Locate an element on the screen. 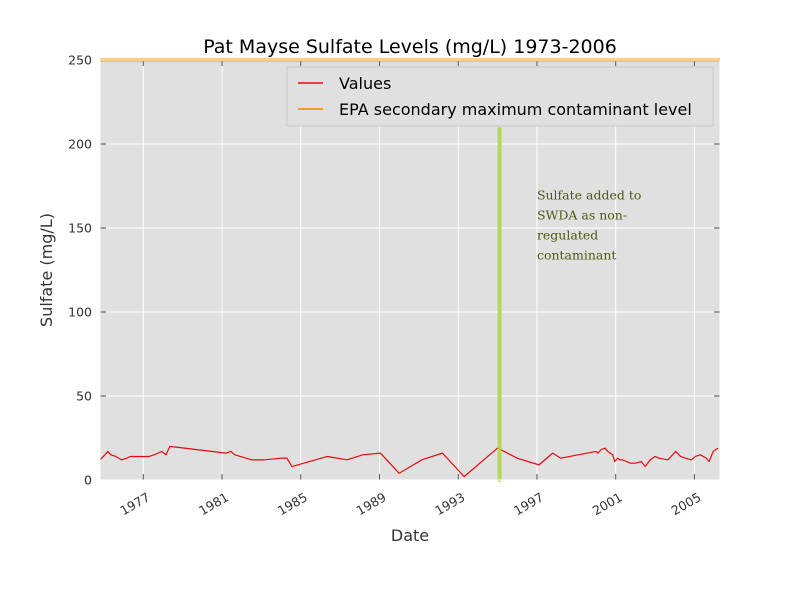 This screenshot has height=600, width=800. x-tick-label: 2001 is located at coordinates (607, 503).